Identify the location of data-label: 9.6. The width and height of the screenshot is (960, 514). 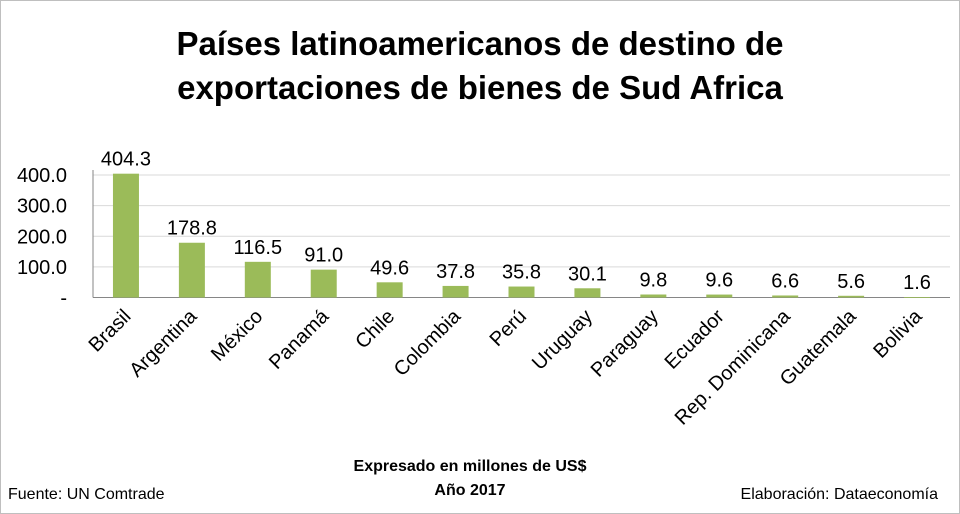
(719, 281).